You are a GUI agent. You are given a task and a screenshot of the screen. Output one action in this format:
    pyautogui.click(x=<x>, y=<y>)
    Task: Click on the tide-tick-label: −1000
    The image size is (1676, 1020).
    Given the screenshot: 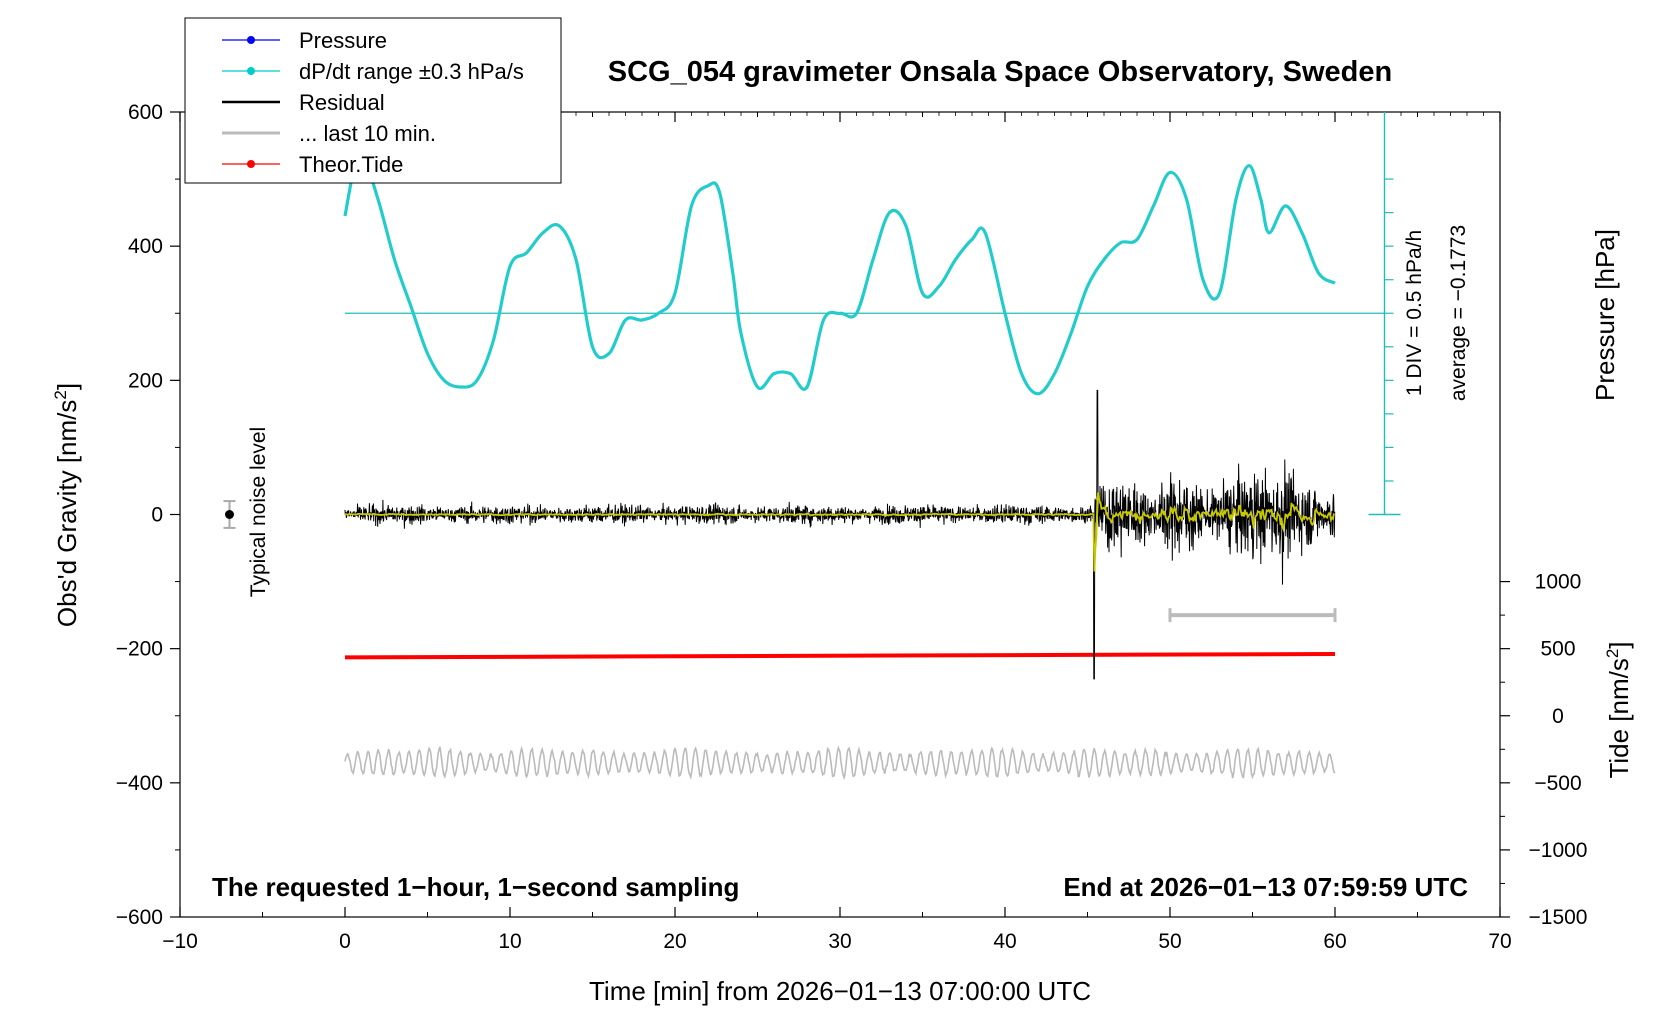 What is the action you would take?
    pyautogui.click(x=1558, y=850)
    